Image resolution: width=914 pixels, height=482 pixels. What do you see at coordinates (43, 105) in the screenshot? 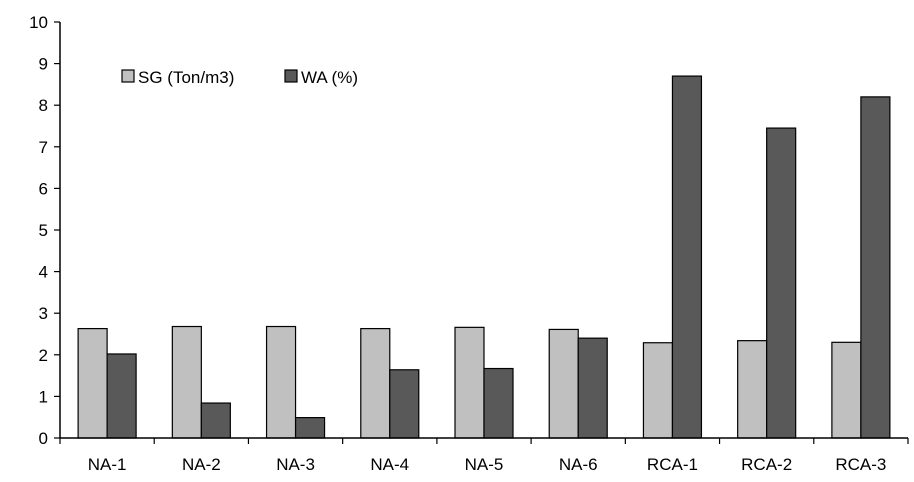
I see `y-tick-label: 8` at bounding box center [43, 105].